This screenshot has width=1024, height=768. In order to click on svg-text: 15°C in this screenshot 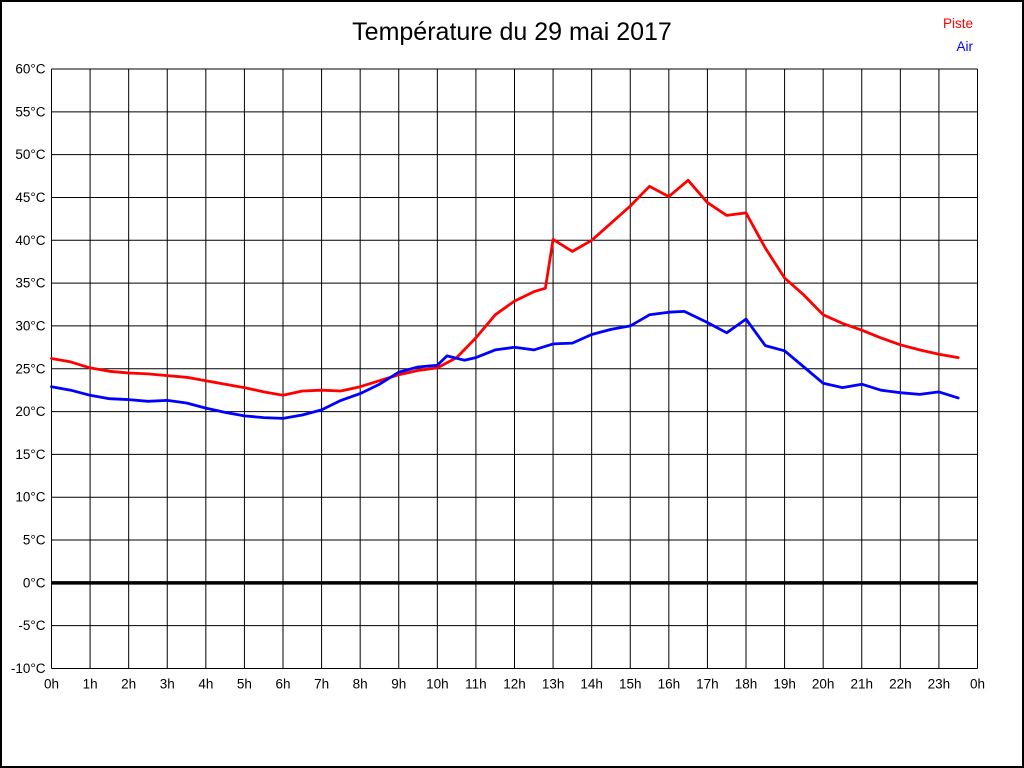, I will do `click(30, 454)`.